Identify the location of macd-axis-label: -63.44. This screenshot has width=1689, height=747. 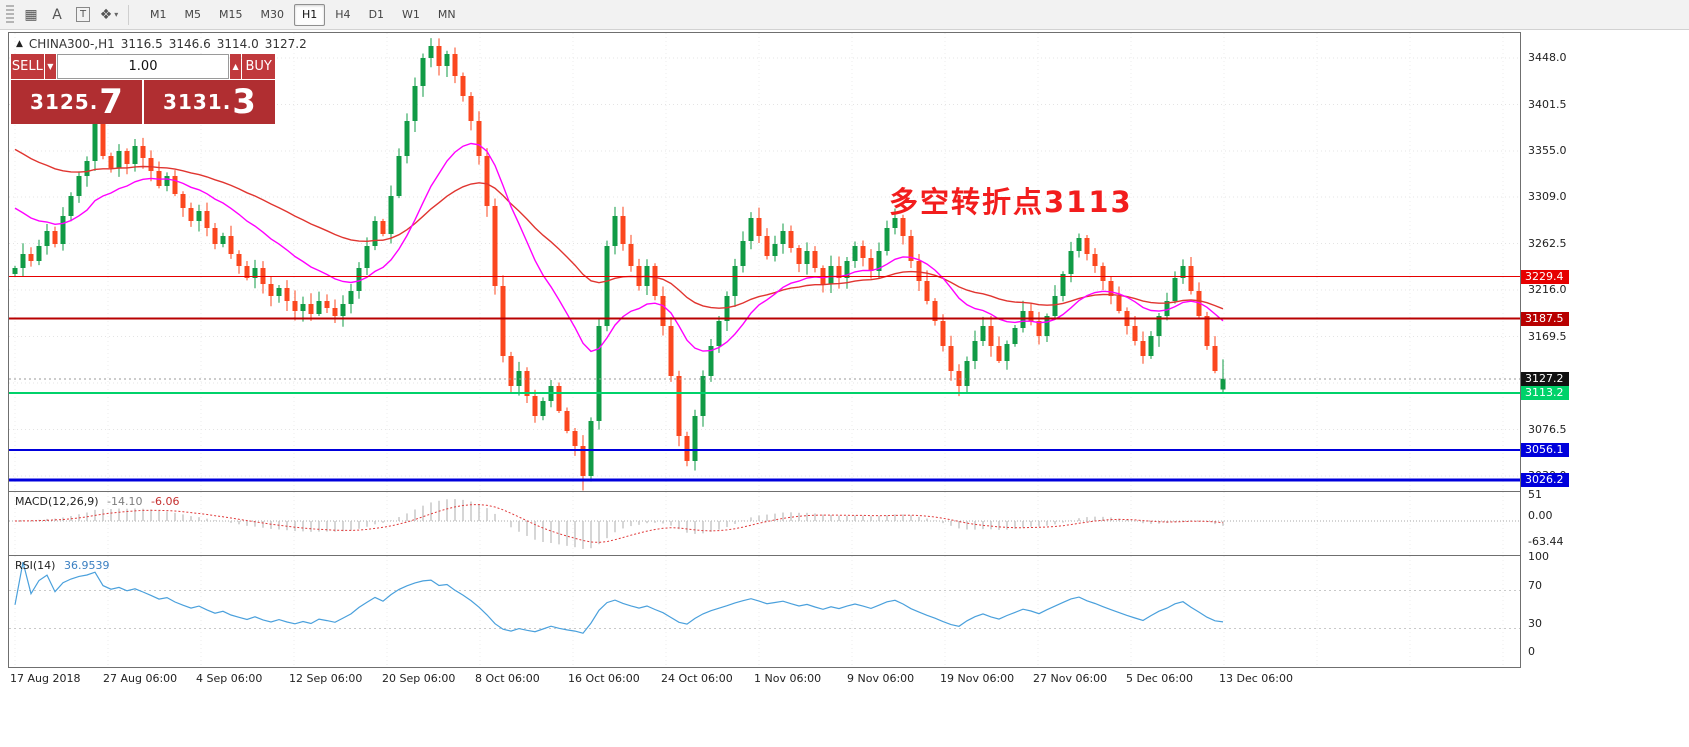
(1546, 541).